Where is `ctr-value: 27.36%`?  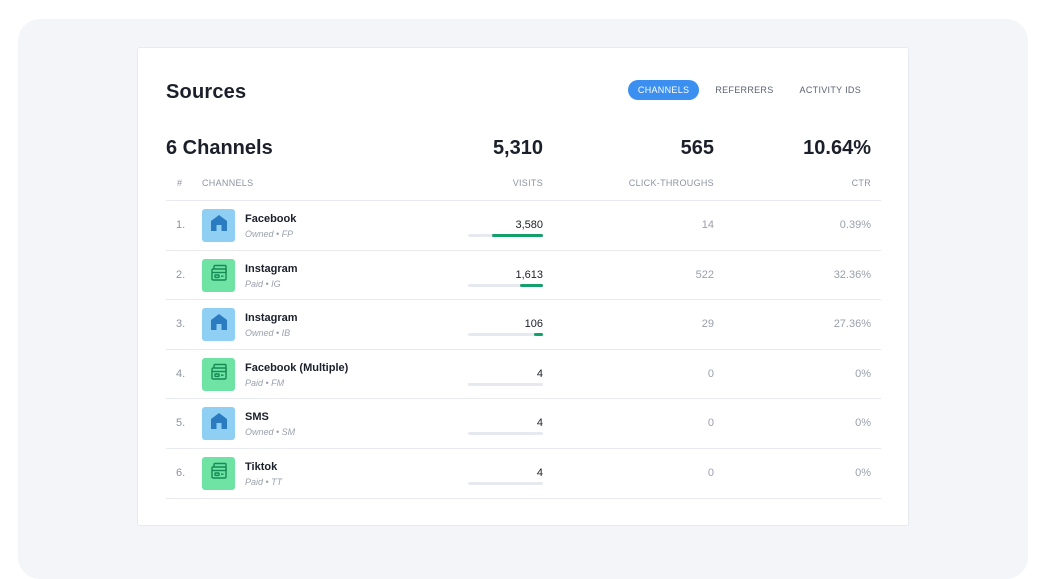
ctr-value: 27.36% is located at coordinates (852, 324).